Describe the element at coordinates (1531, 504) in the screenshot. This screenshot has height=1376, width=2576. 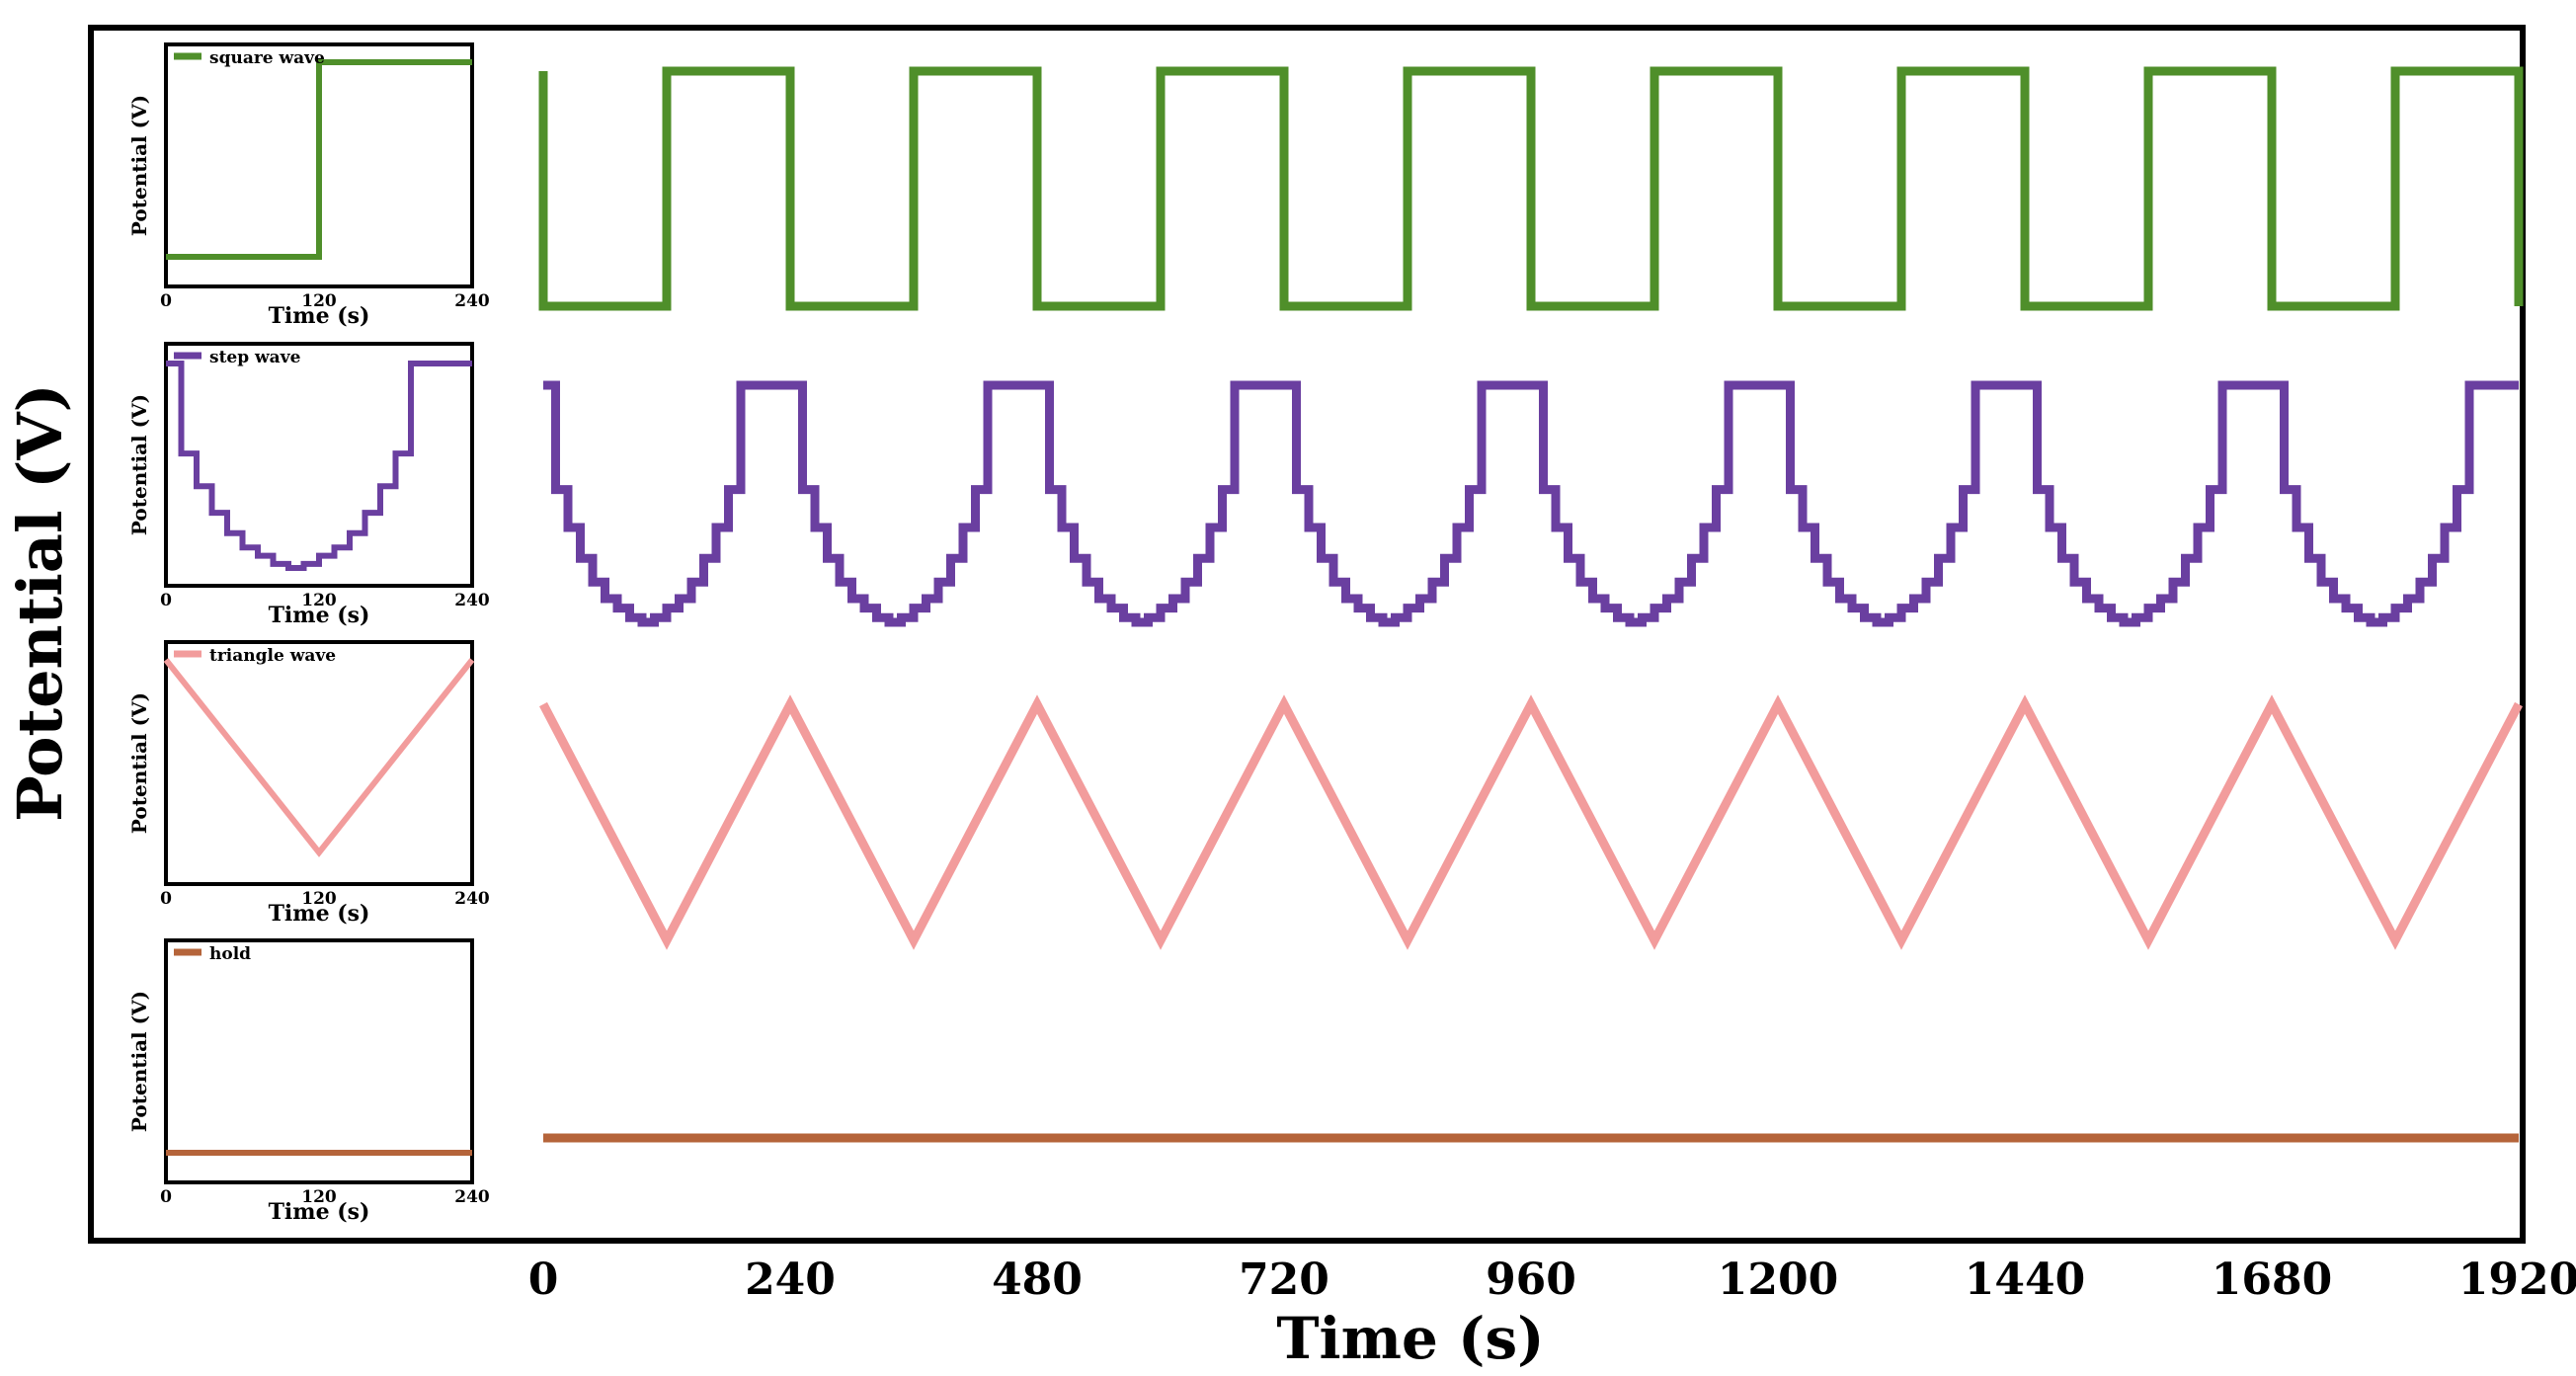
I see `main-series-step` at that location.